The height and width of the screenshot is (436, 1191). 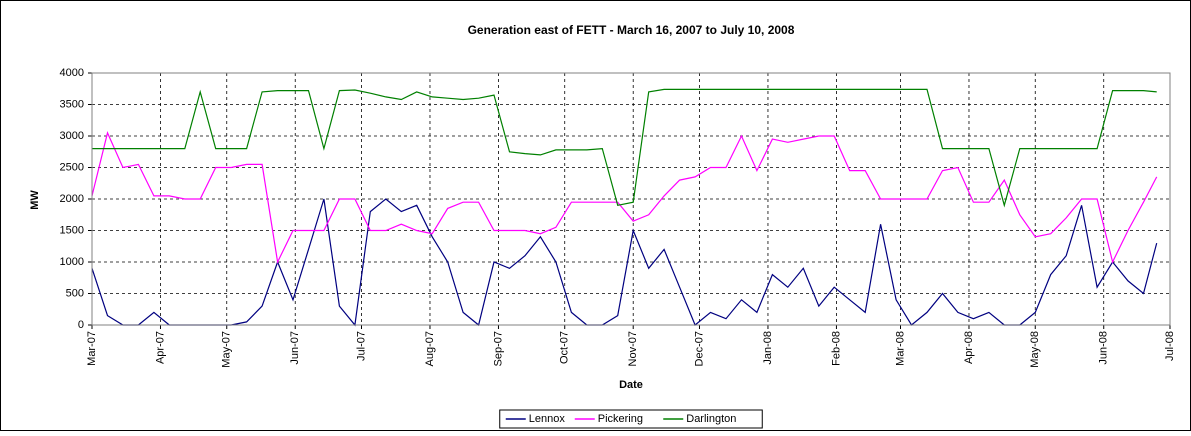 I want to click on legend: Lennox Pickering Darlington, so click(x=631, y=419).